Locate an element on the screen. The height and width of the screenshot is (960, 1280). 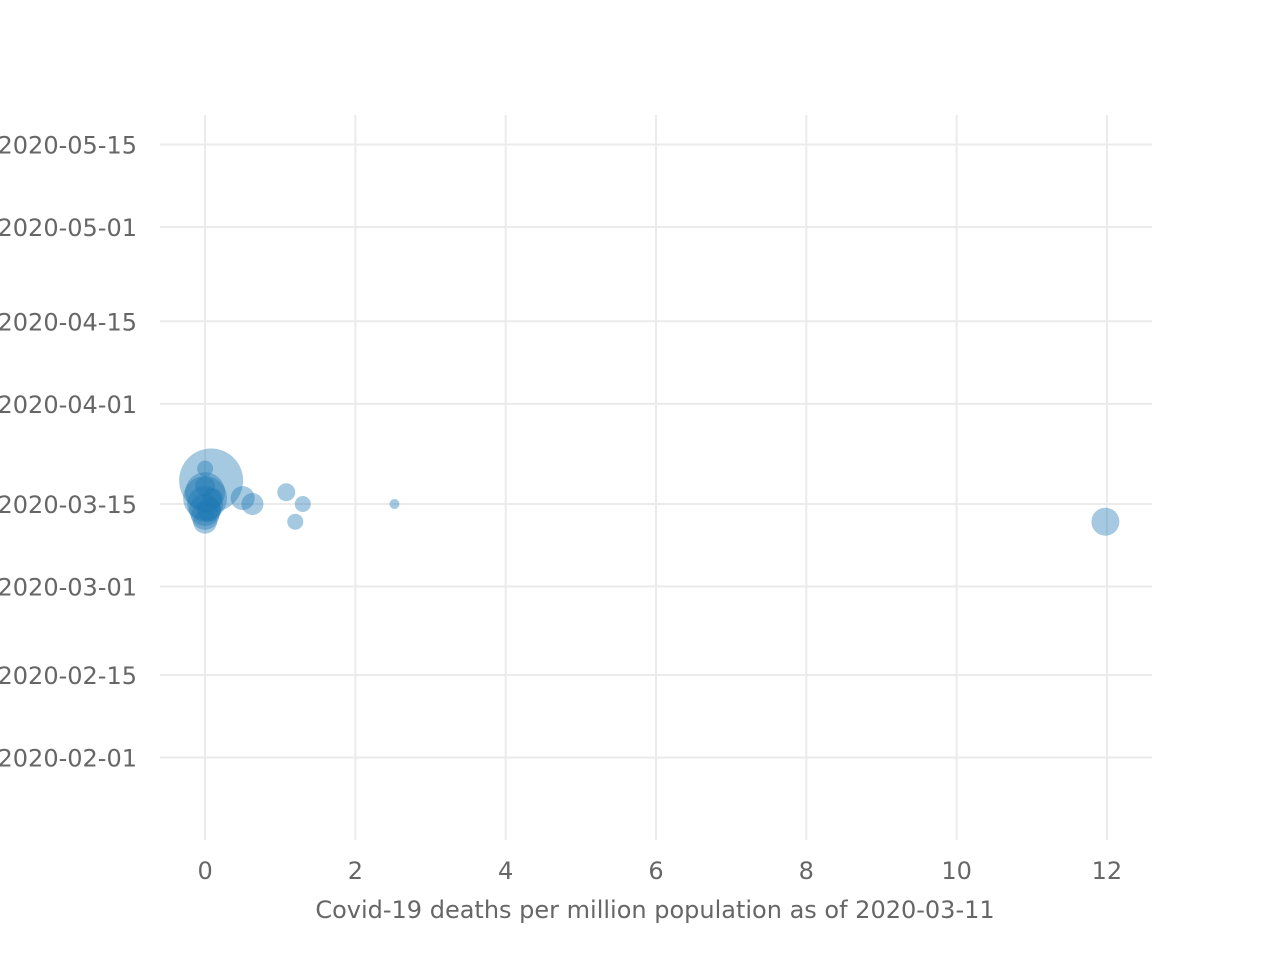
x-tick-label: 6 is located at coordinates (655, 871).